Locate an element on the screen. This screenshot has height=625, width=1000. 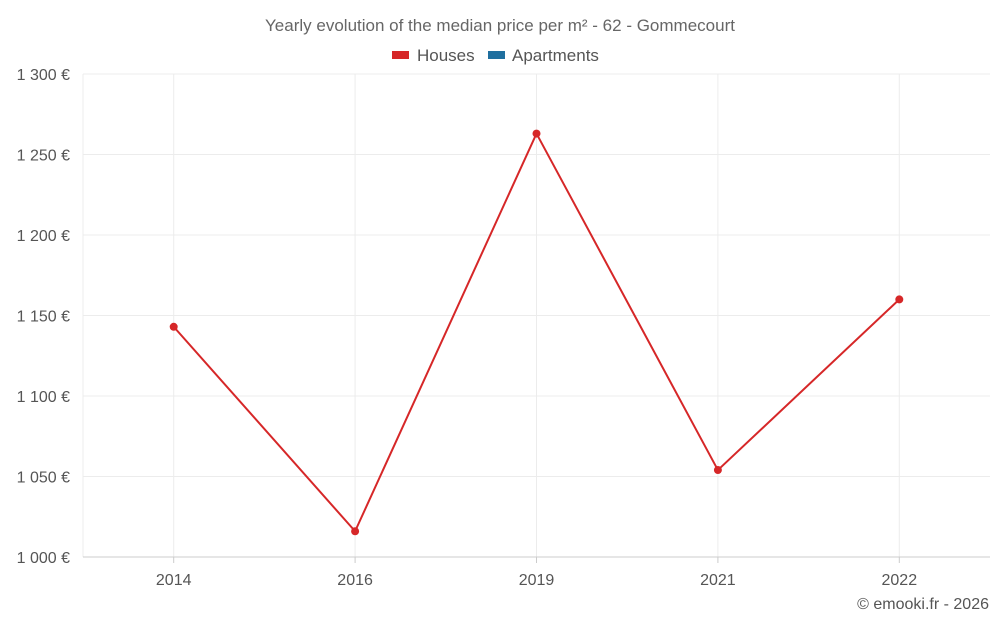
legend: Houses Apartments is located at coordinates (495, 55).